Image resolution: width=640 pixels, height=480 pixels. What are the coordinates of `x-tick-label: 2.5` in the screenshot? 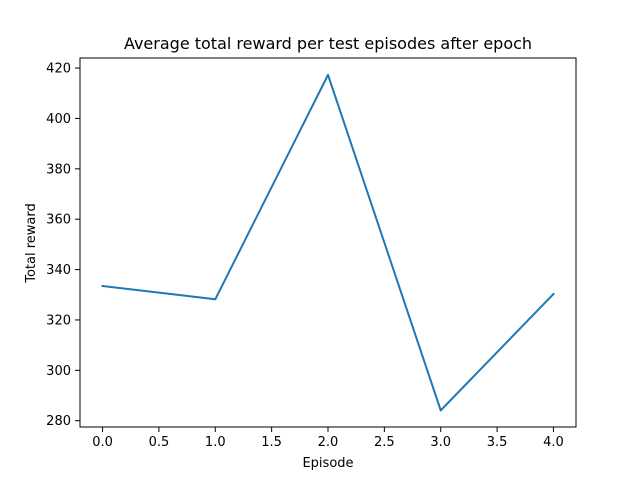 It's located at (384, 442).